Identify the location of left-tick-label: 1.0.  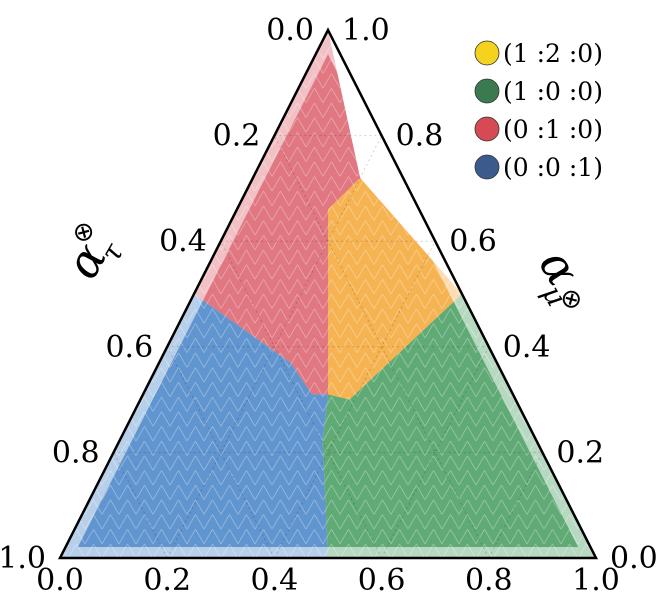
(23, 558).